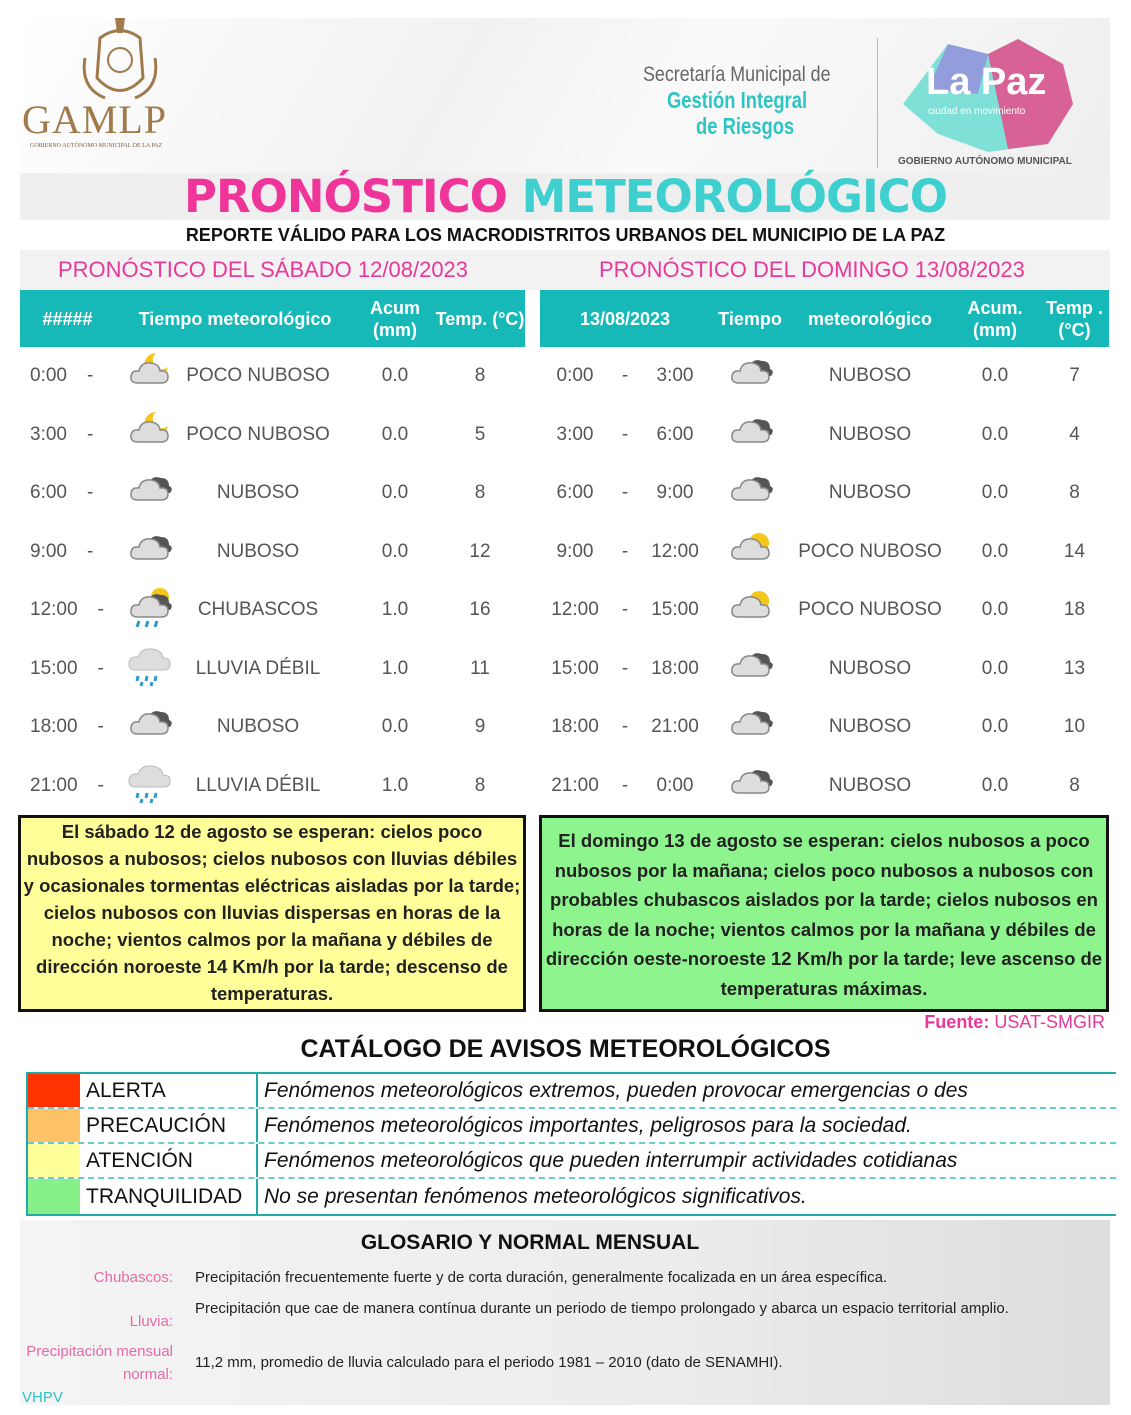 This screenshot has height=1415, width=1131. Describe the element at coordinates (675, 493) in the screenshot. I see `time-to: 9:00` at that location.